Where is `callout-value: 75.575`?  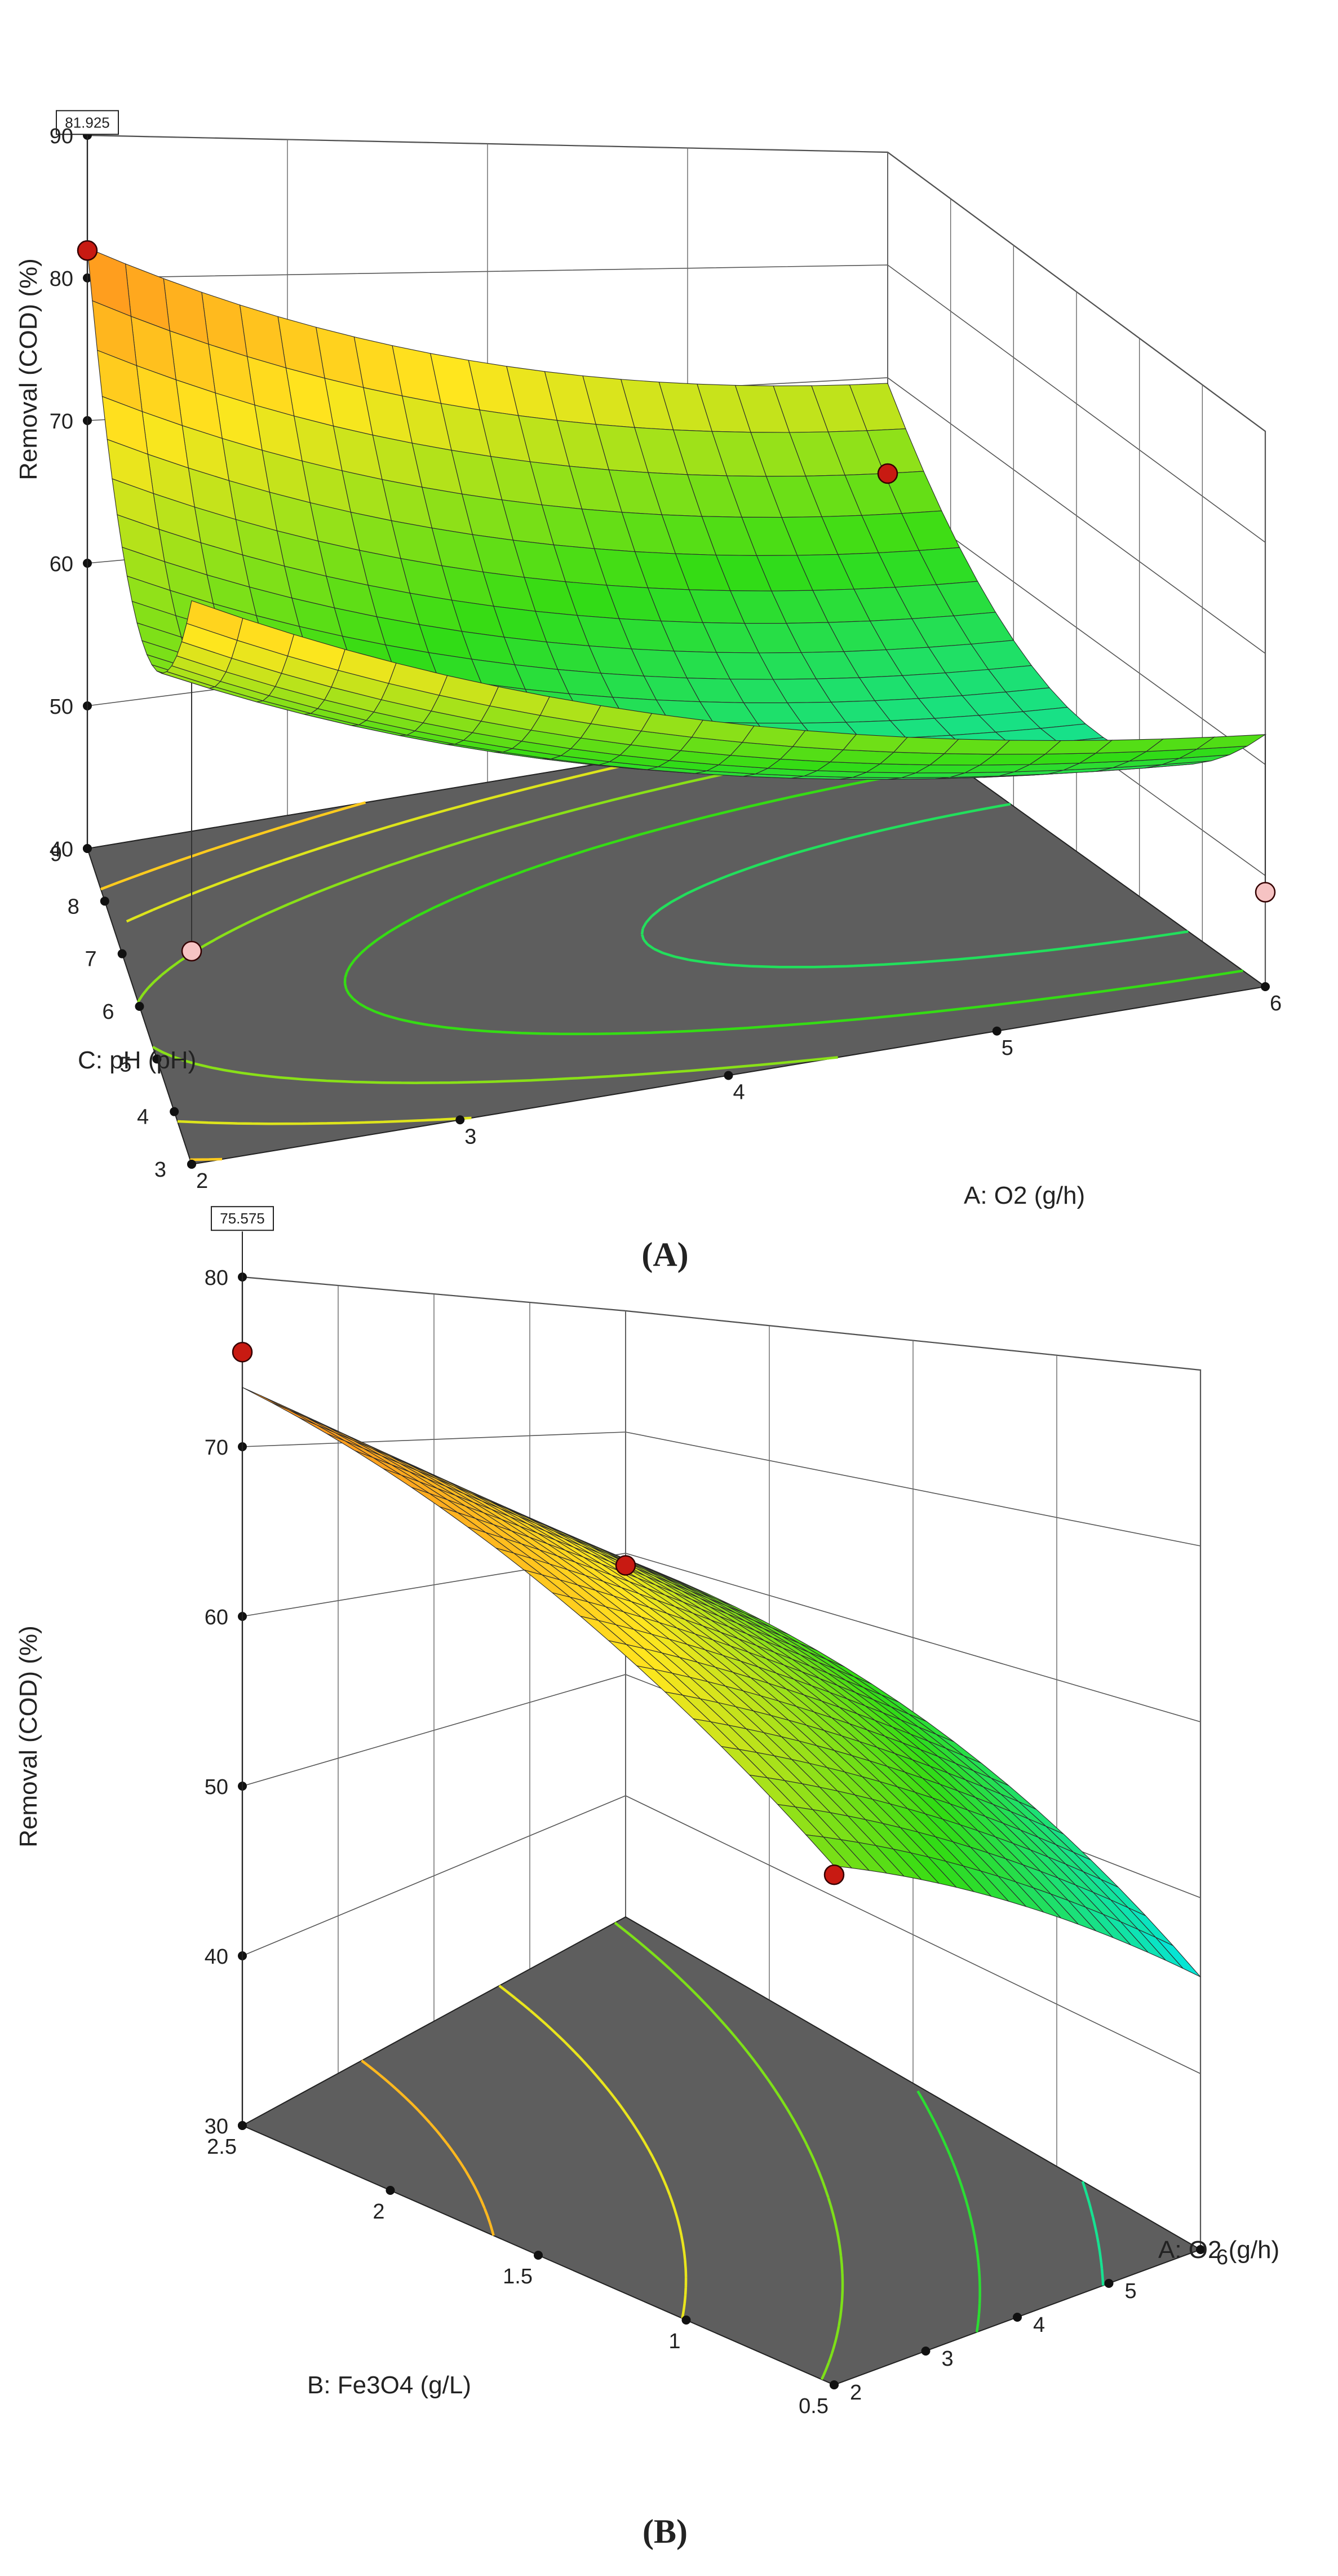
callout-value: 75.575 is located at coordinates (242, 1219).